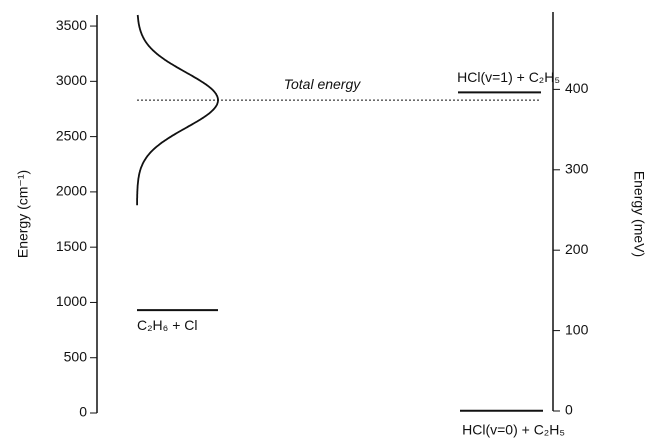 This screenshot has height=441, width=657. Describe the element at coordinates (569, 410) in the screenshot. I see `y2-tick-label: 0` at that location.